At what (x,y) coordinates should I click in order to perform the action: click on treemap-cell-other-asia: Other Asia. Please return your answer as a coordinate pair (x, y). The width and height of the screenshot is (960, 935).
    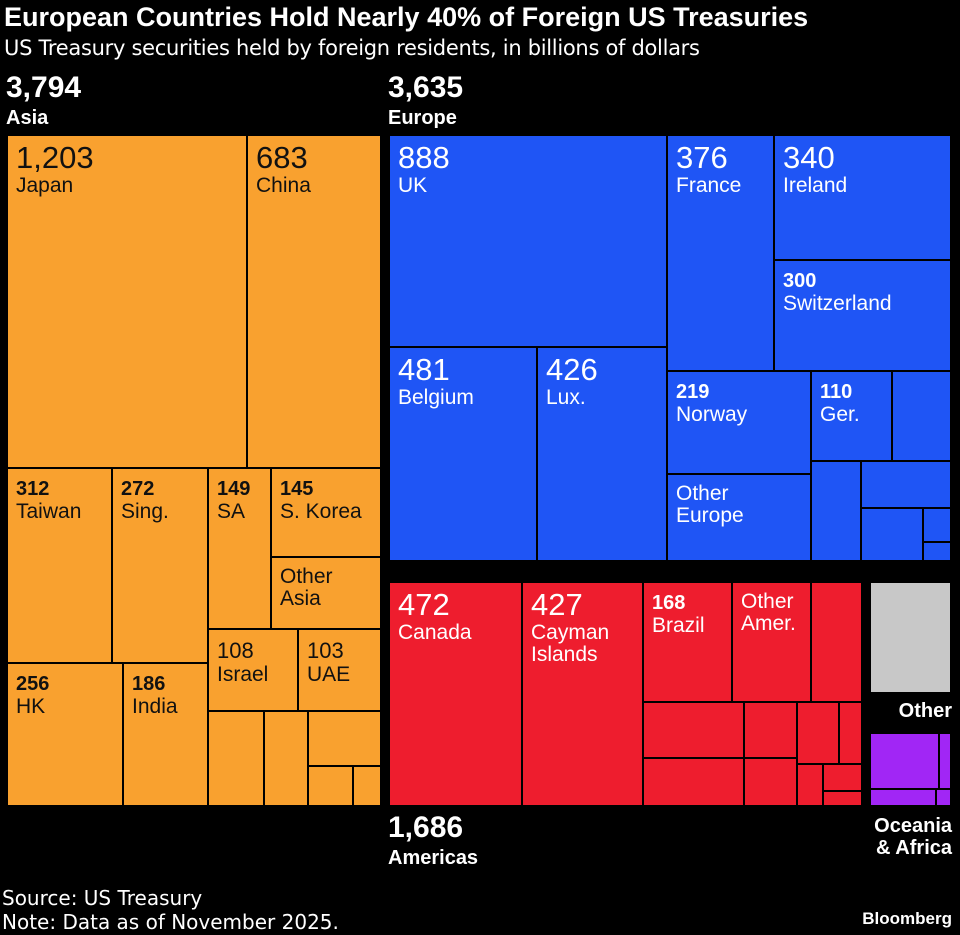
    Looking at the image, I should click on (326, 593).